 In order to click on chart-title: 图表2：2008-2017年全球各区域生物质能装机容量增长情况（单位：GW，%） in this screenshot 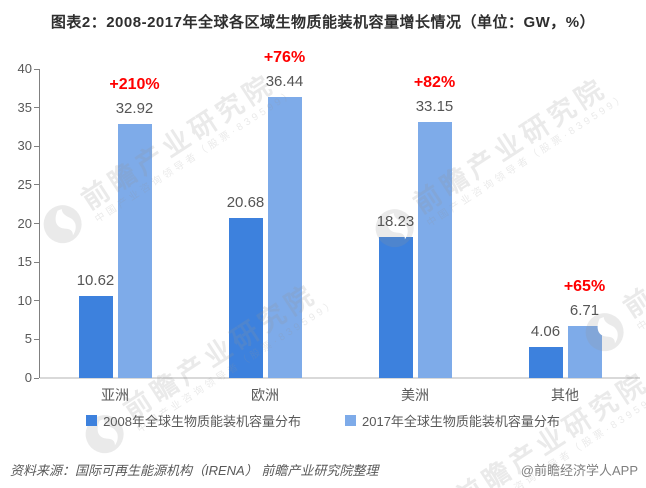, I will do `click(323, 22)`.